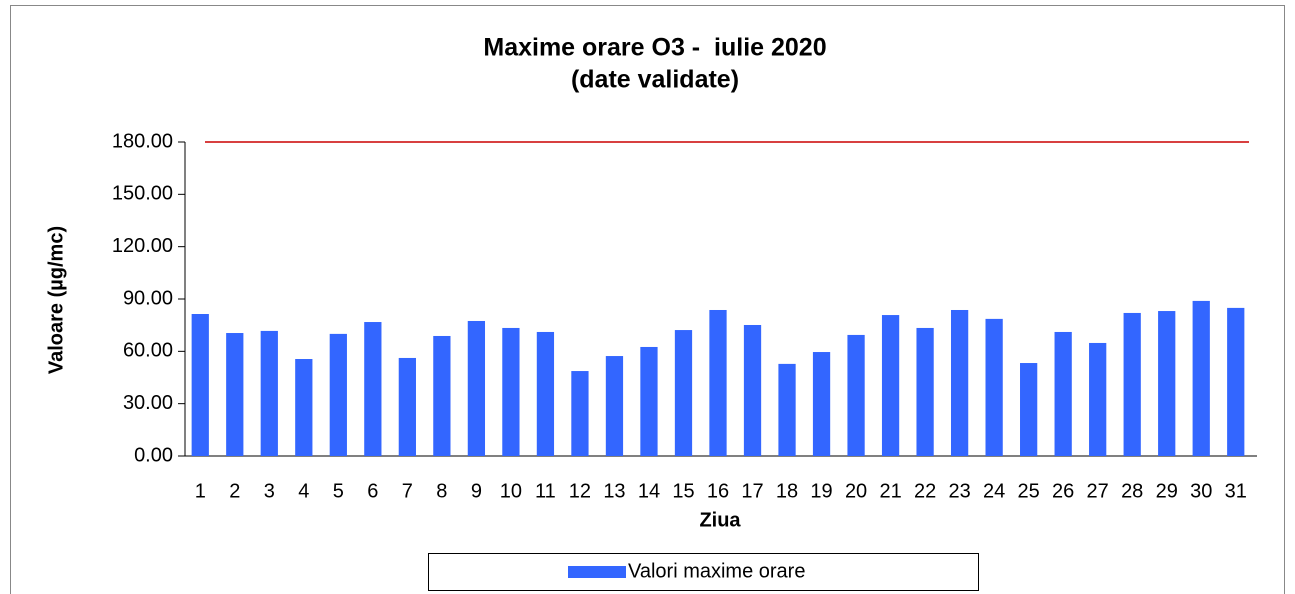 The height and width of the screenshot is (594, 1295). What do you see at coordinates (787, 491) in the screenshot?
I see `x-tick-label: 18` at bounding box center [787, 491].